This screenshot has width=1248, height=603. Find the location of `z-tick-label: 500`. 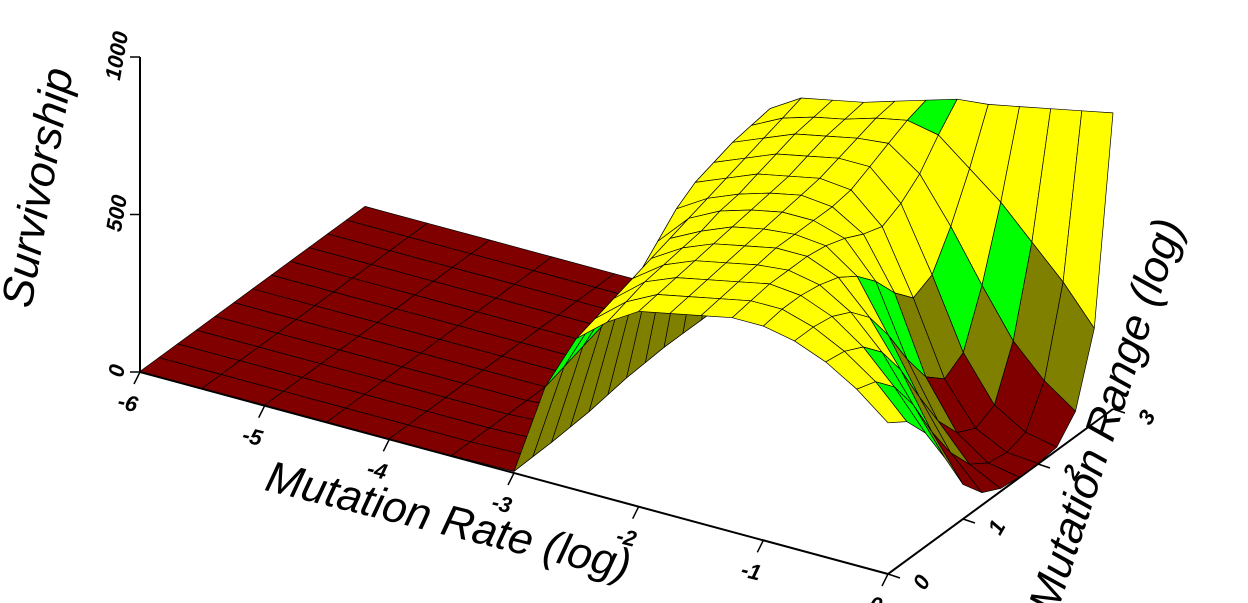

z-tick-label: 500 is located at coordinates (116, 212).